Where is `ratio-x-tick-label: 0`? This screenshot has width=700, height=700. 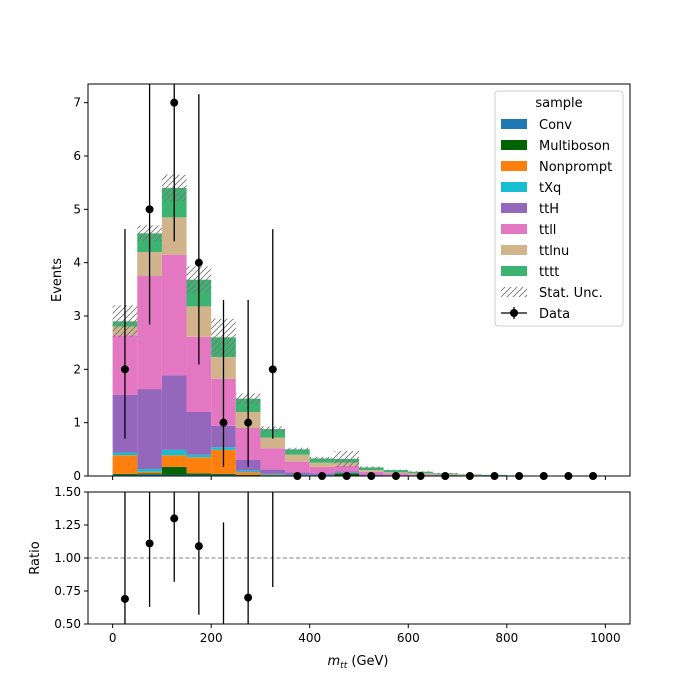
ratio-x-tick-label: 0 is located at coordinates (113, 638).